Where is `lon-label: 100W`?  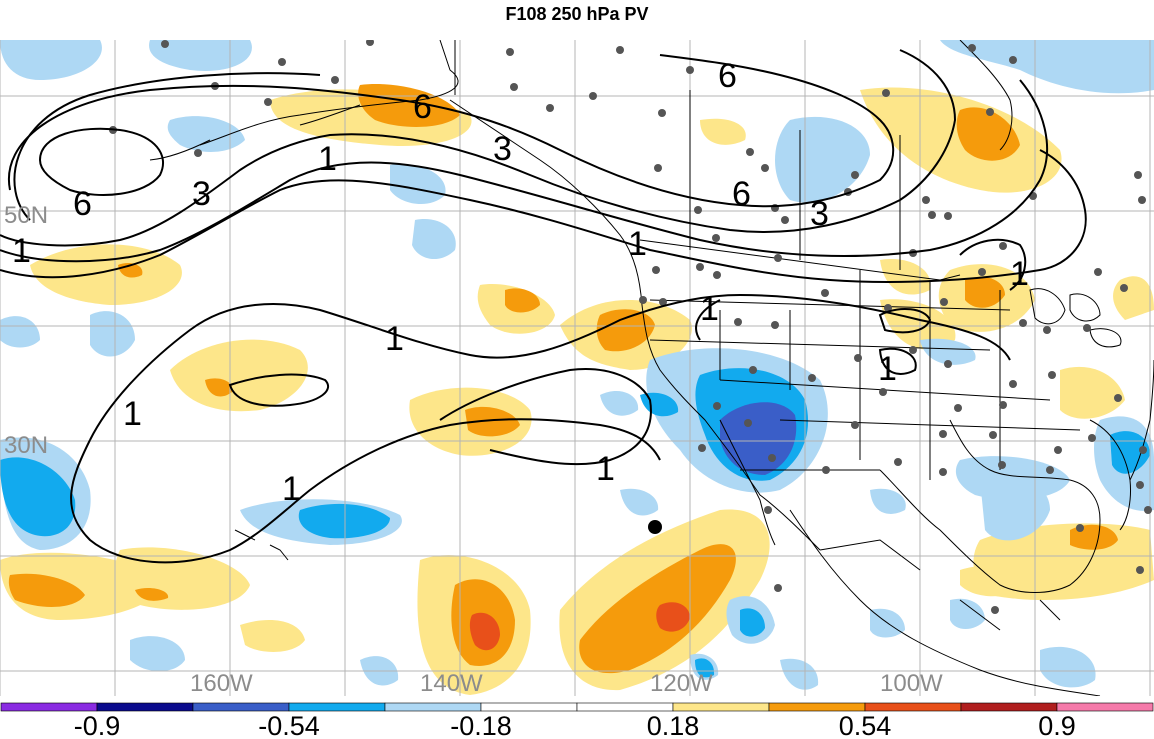 lon-label: 100W is located at coordinates (911, 683).